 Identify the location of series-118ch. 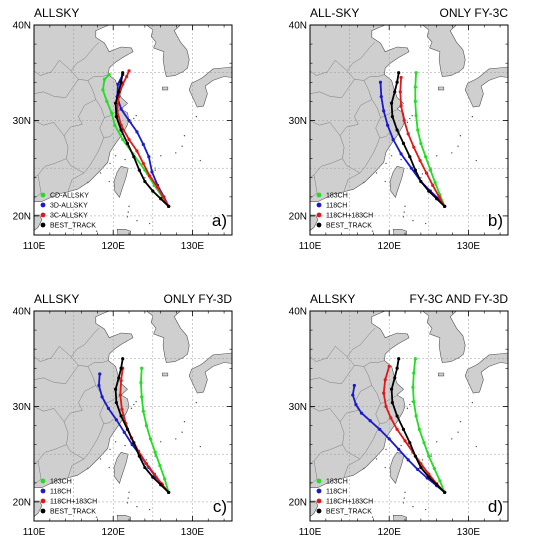
(399, 438).